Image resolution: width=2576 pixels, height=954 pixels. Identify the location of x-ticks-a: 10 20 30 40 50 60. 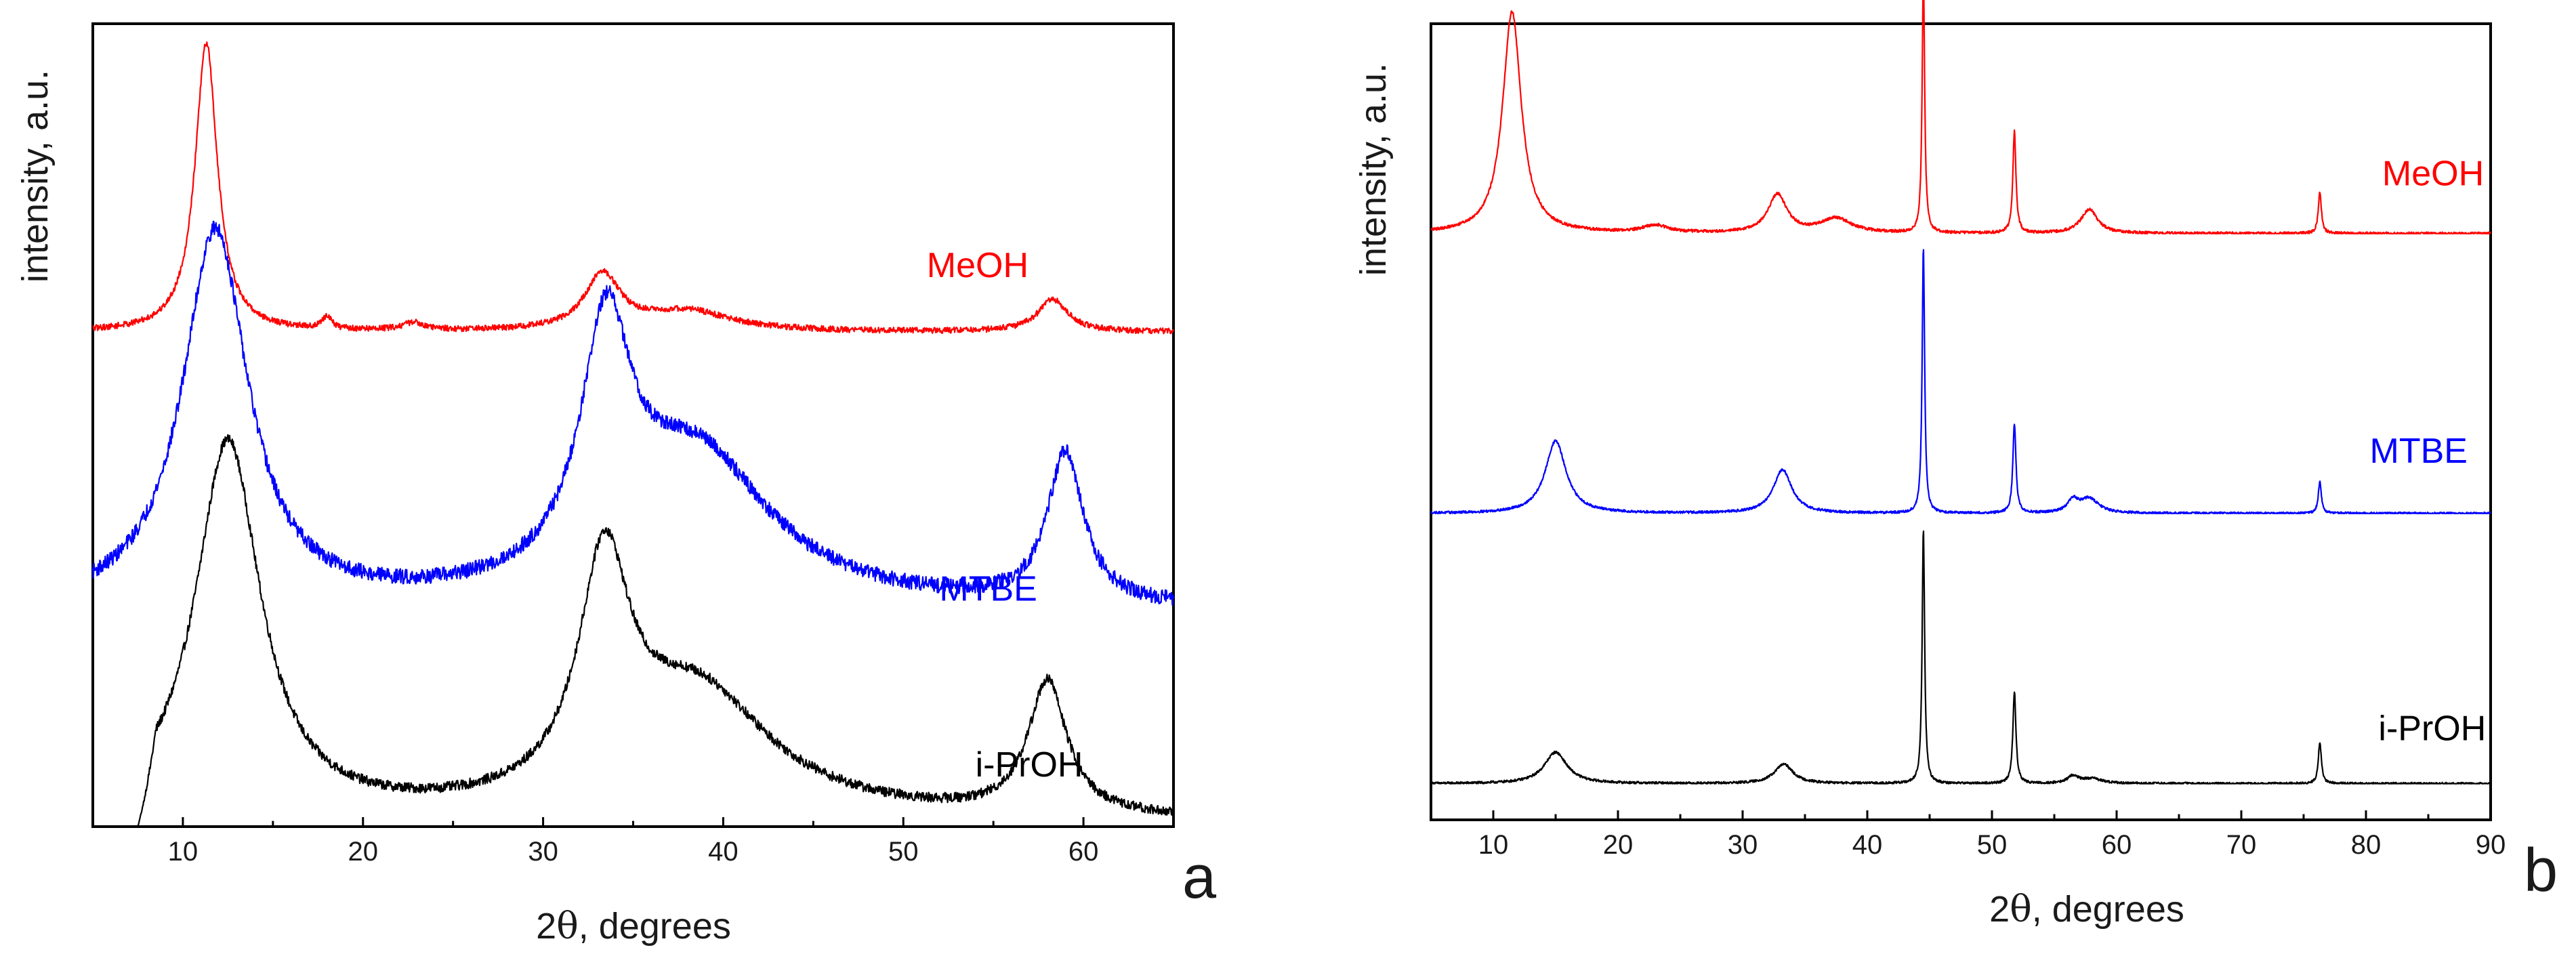
(633, 842).